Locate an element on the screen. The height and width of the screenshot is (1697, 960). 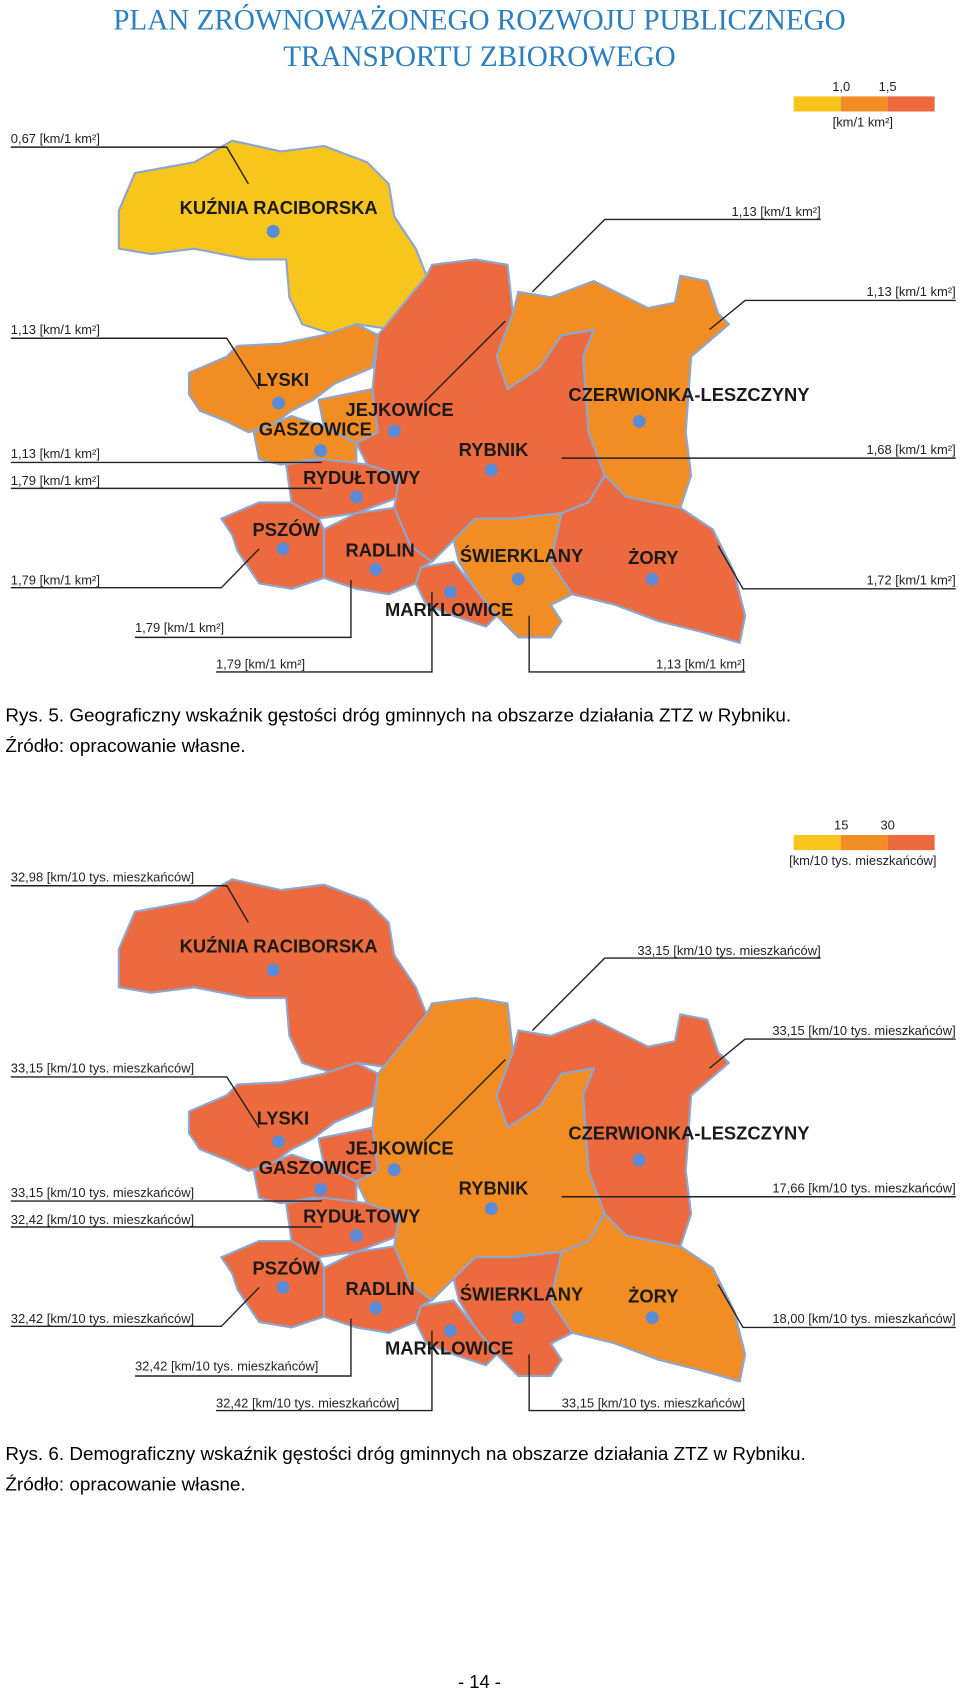
title-line: TRANSPORTU ZBIOROWEGO is located at coordinates (479, 57).